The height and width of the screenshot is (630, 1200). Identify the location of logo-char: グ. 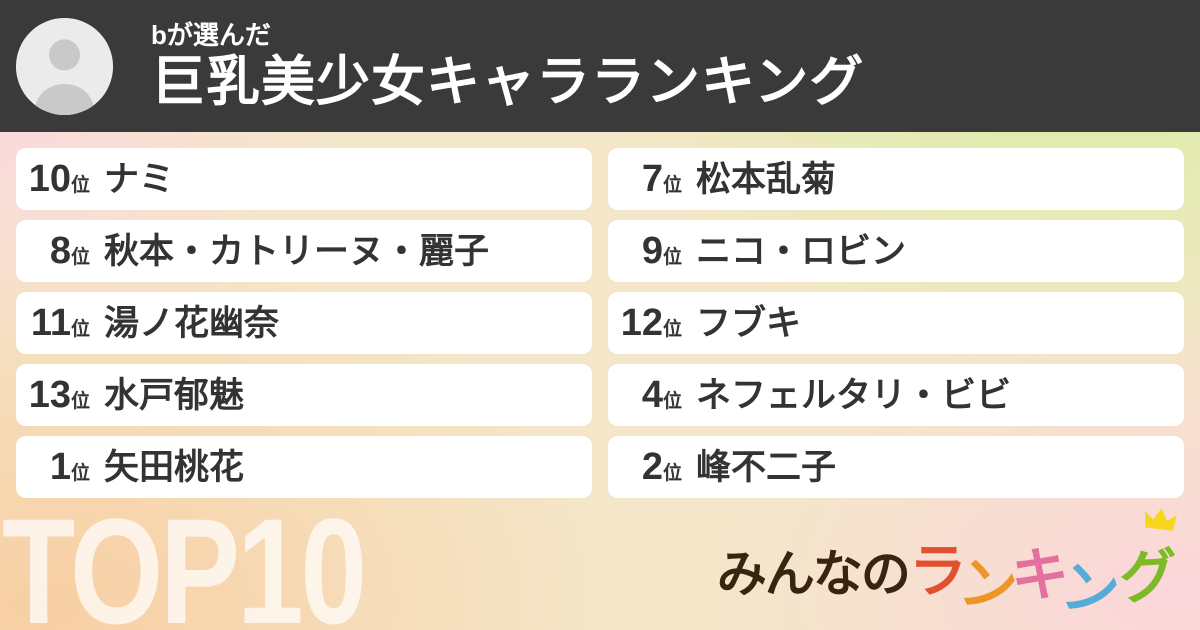
(1147, 562).